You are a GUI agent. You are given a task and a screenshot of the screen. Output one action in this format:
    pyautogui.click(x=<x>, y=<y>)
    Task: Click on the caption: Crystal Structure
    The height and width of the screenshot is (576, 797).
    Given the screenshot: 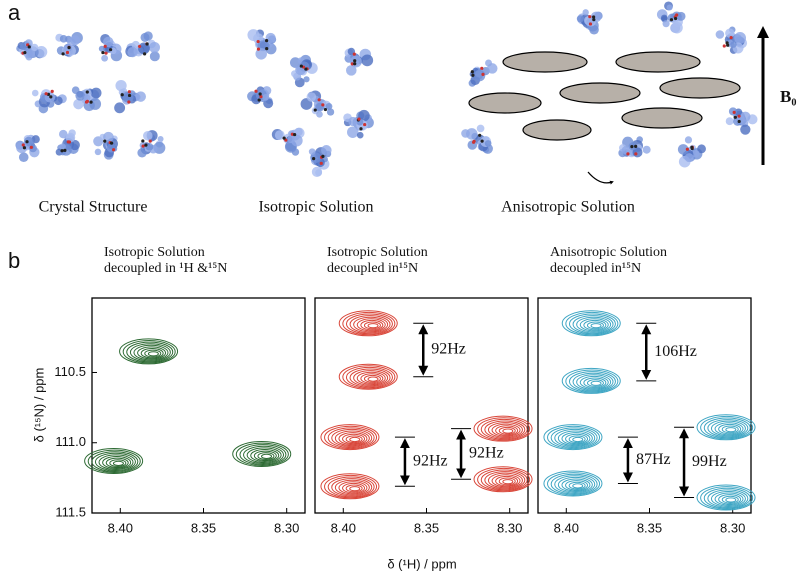 What is the action you would take?
    pyautogui.click(x=93, y=207)
    